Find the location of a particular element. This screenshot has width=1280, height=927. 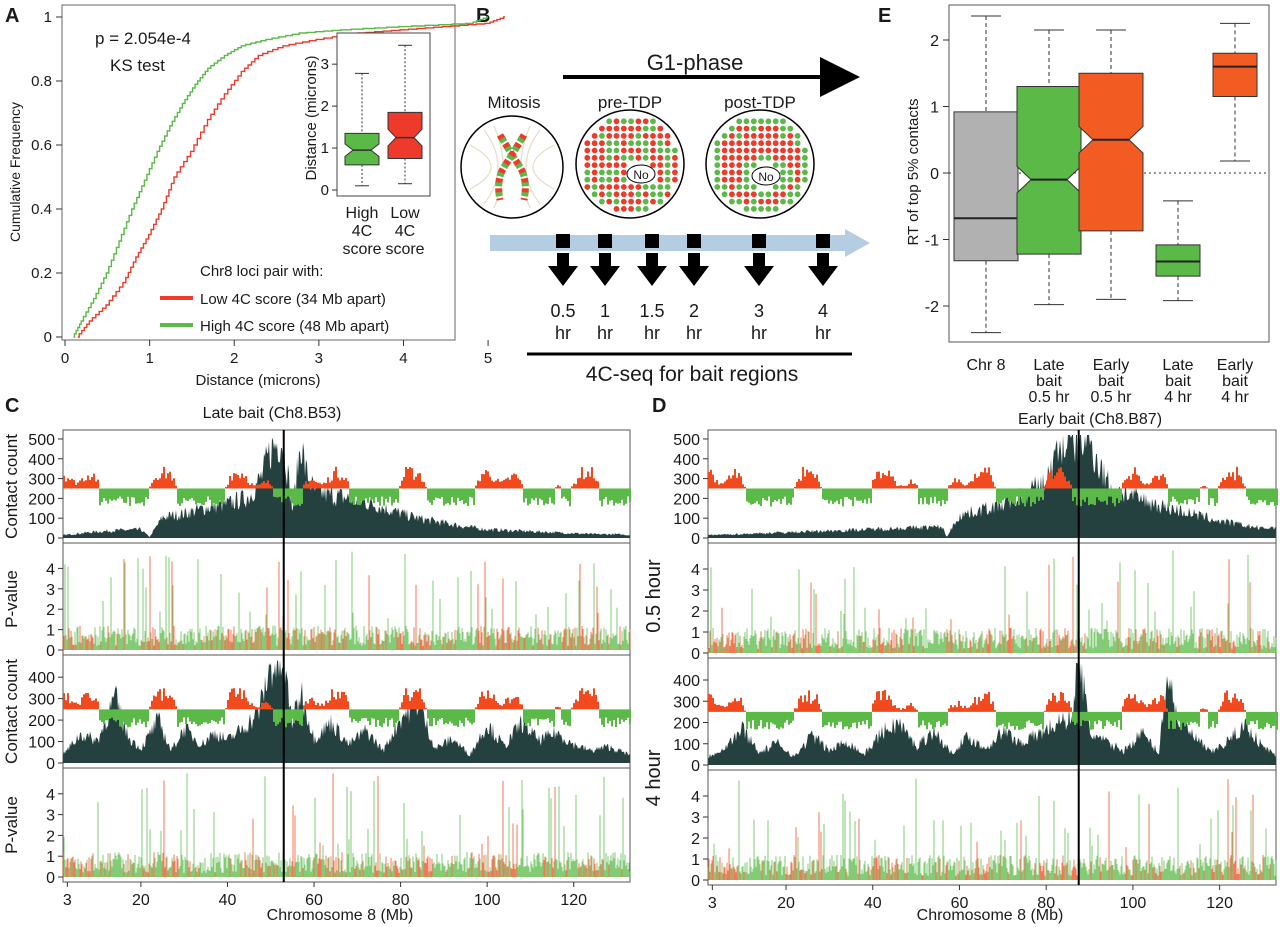

panel-letter-d: D is located at coordinates (659, 406).